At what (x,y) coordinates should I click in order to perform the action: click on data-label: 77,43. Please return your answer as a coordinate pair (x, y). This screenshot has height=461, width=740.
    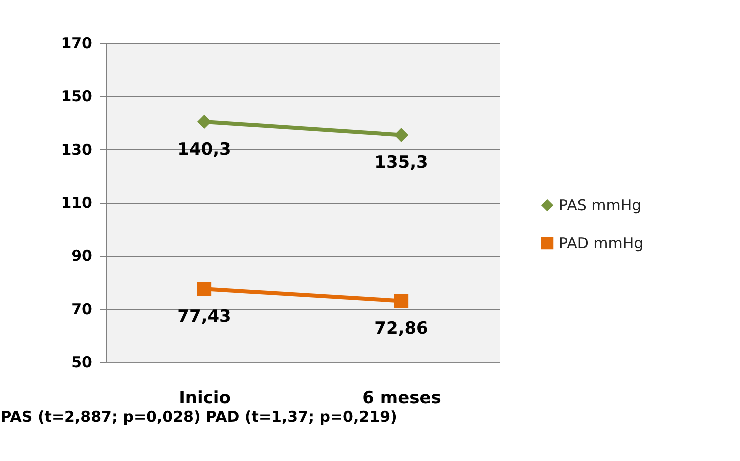
    Looking at the image, I should click on (205, 317).